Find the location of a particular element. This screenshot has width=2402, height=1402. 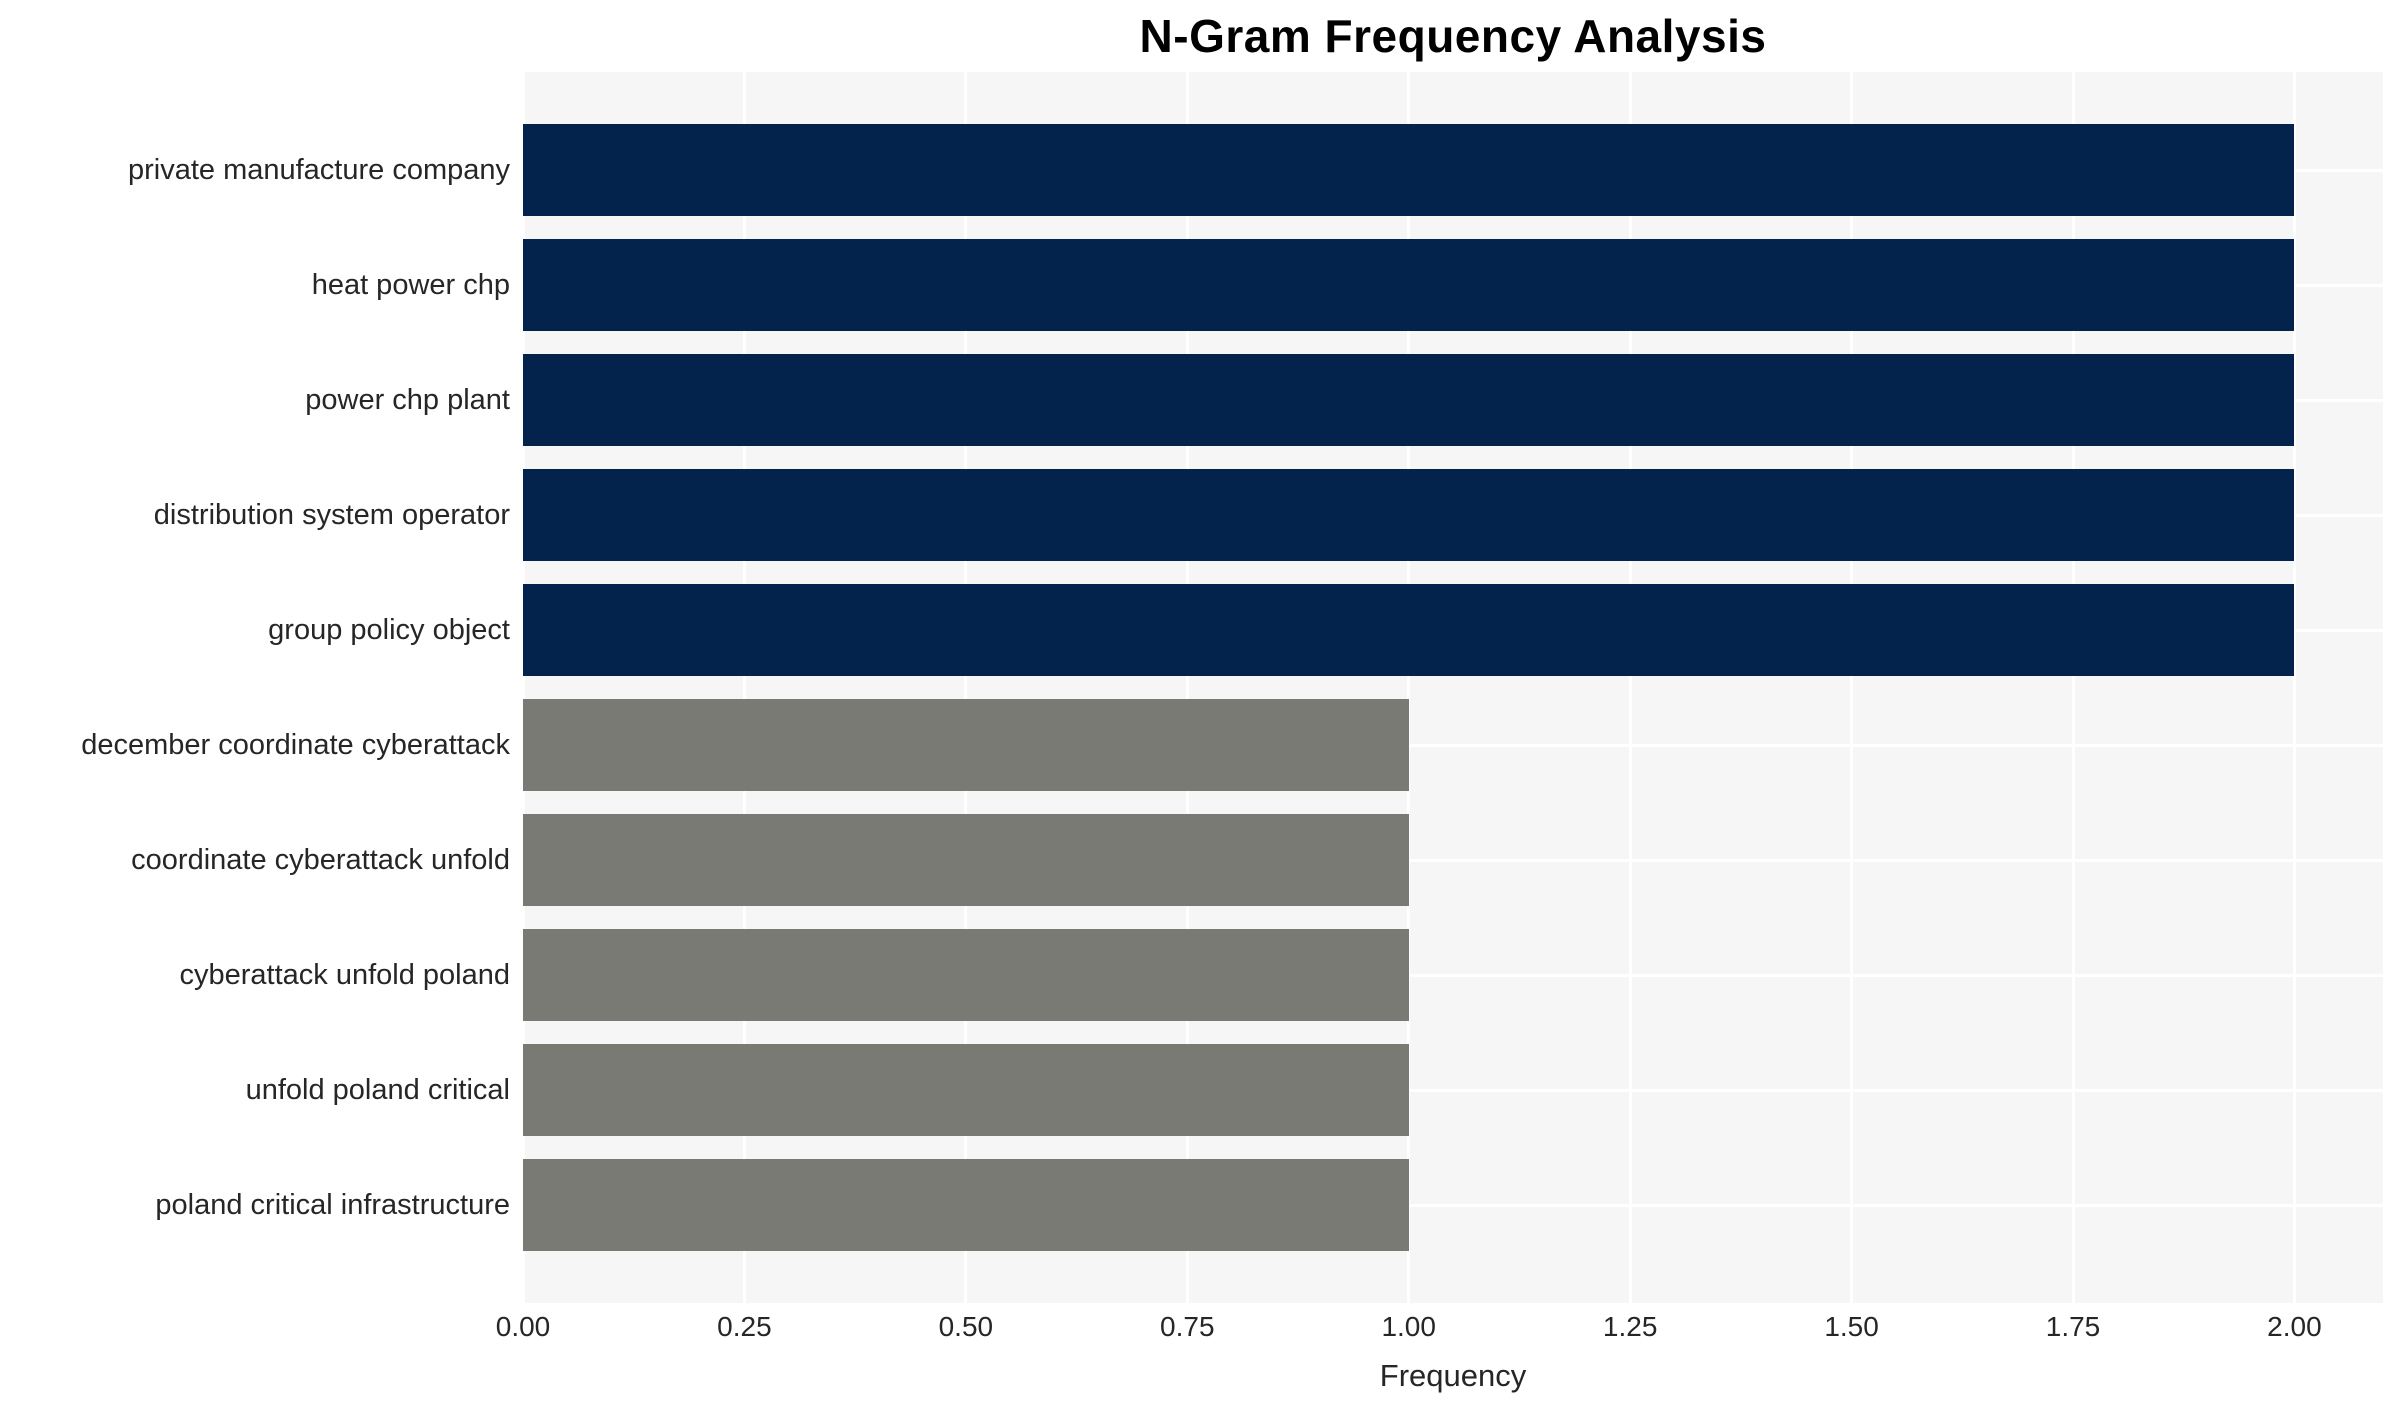

x-tick-label: 0.50 is located at coordinates (966, 1326).